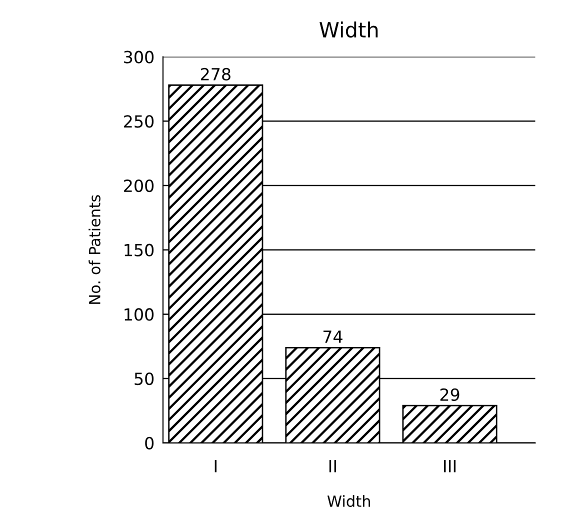 This screenshot has height=526, width=564. Describe the element at coordinates (215, 74) in the screenshot. I see `data-label: 278` at that location.